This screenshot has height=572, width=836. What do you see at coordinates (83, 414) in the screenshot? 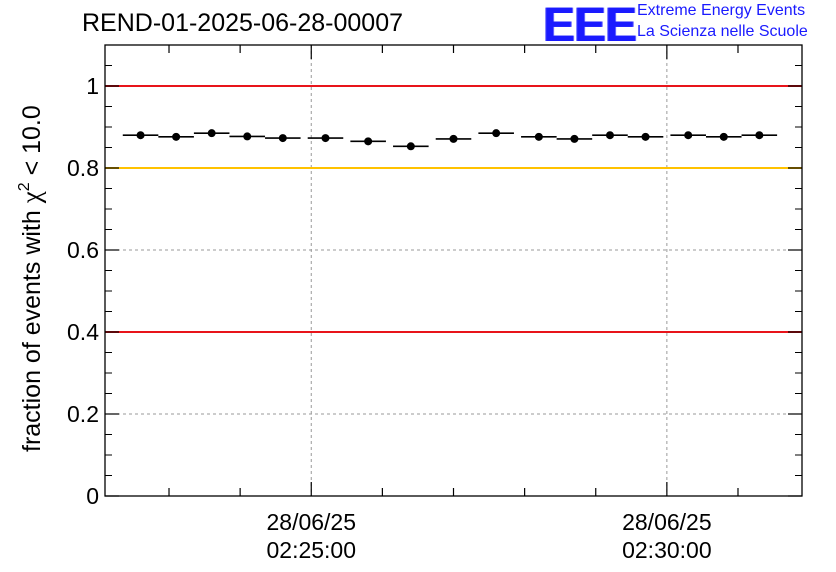
I see `y-tick-label: 0.2` at bounding box center [83, 414].